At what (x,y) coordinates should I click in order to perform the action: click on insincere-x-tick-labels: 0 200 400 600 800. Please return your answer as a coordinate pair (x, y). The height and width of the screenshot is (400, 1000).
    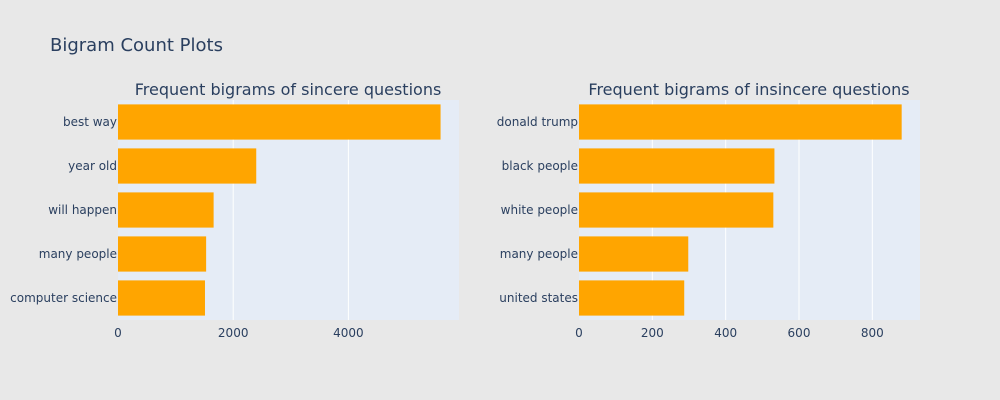
    Looking at the image, I should click on (729, 333).